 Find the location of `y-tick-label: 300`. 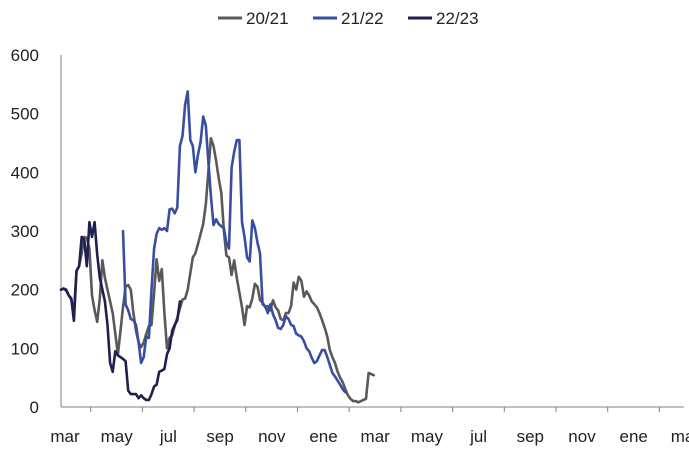

y-tick-label: 300 is located at coordinates (25, 231).